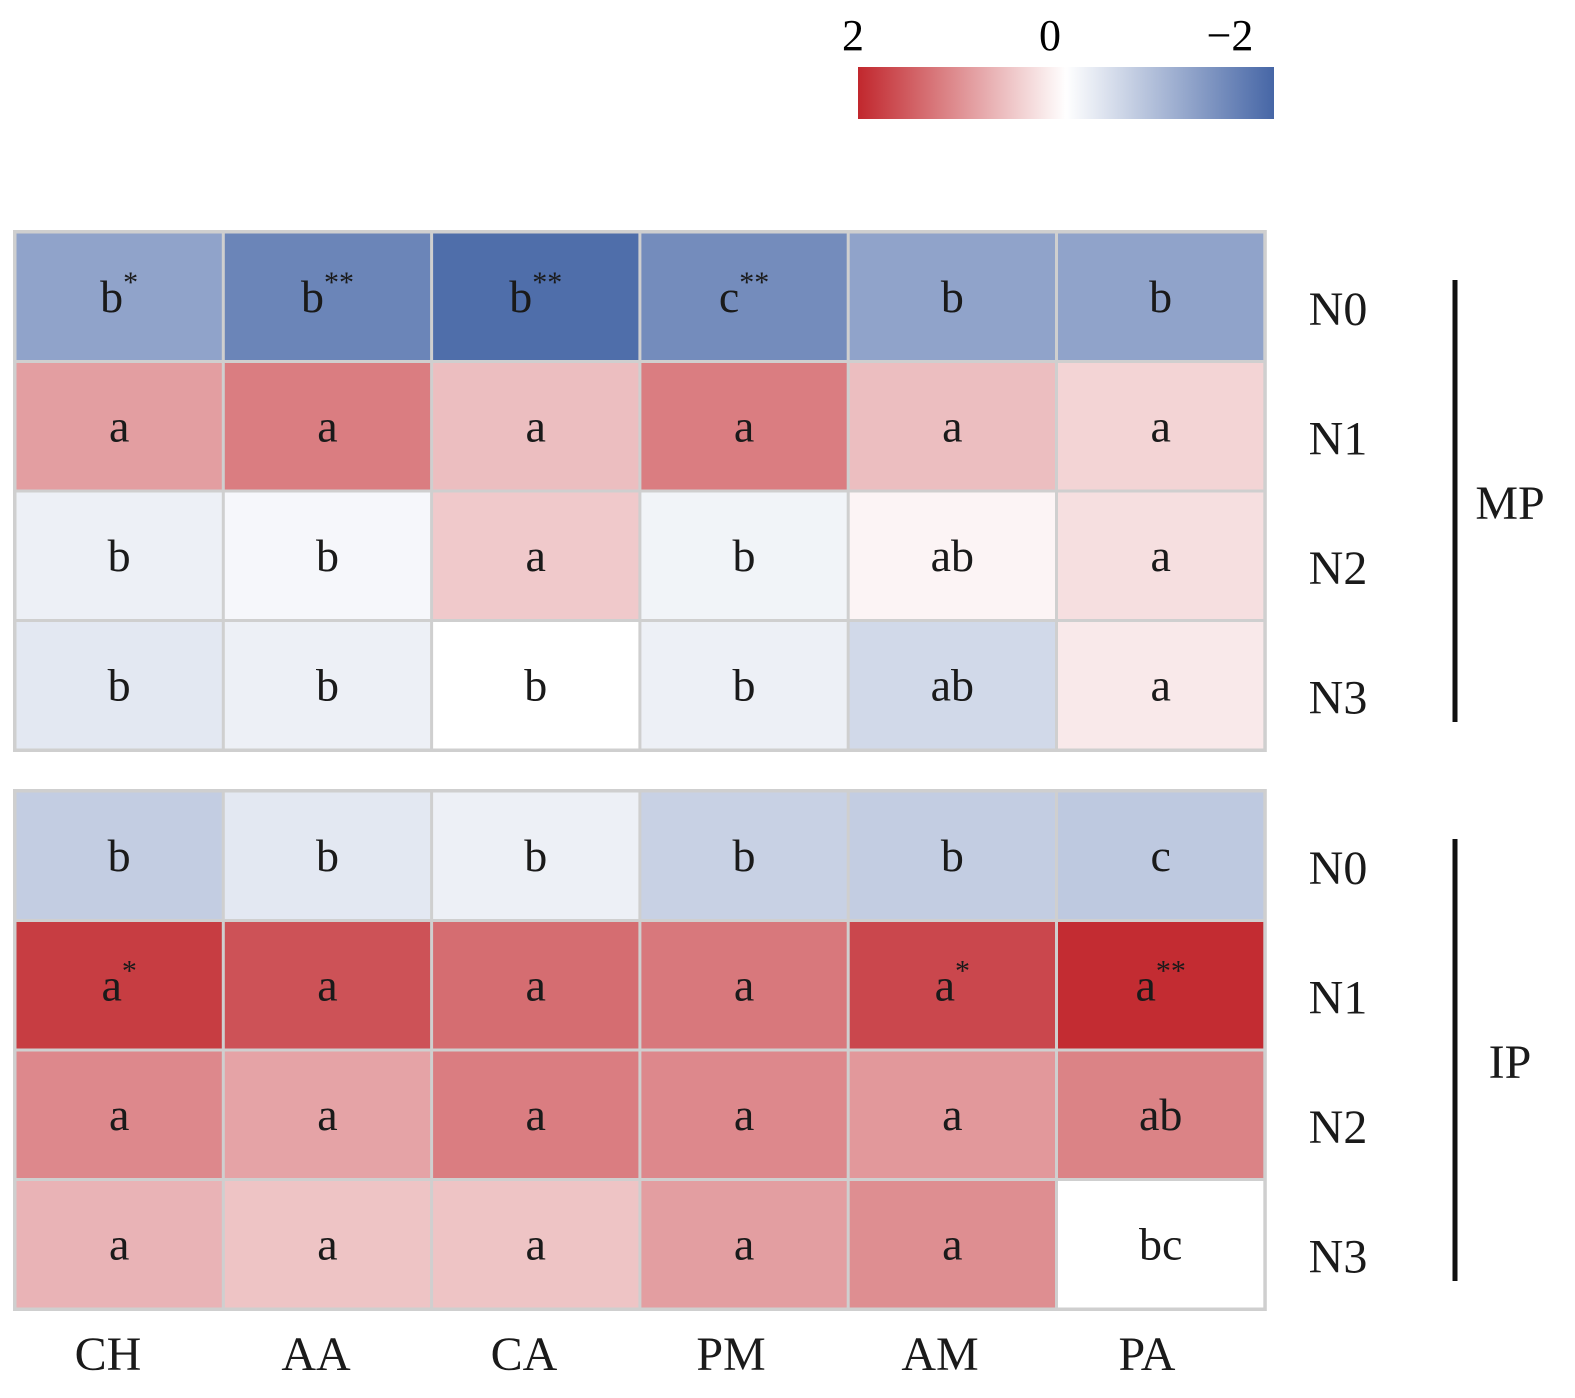 The width and height of the screenshot is (1575, 1398). Describe the element at coordinates (108, 1354) in the screenshot. I see `column-label: CH` at that location.